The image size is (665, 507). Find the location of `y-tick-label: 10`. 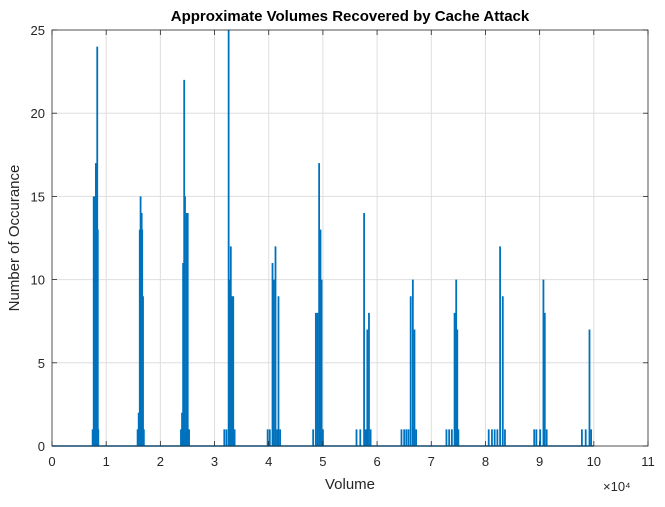

y-tick-label: 10 is located at coordinates (38, 280).